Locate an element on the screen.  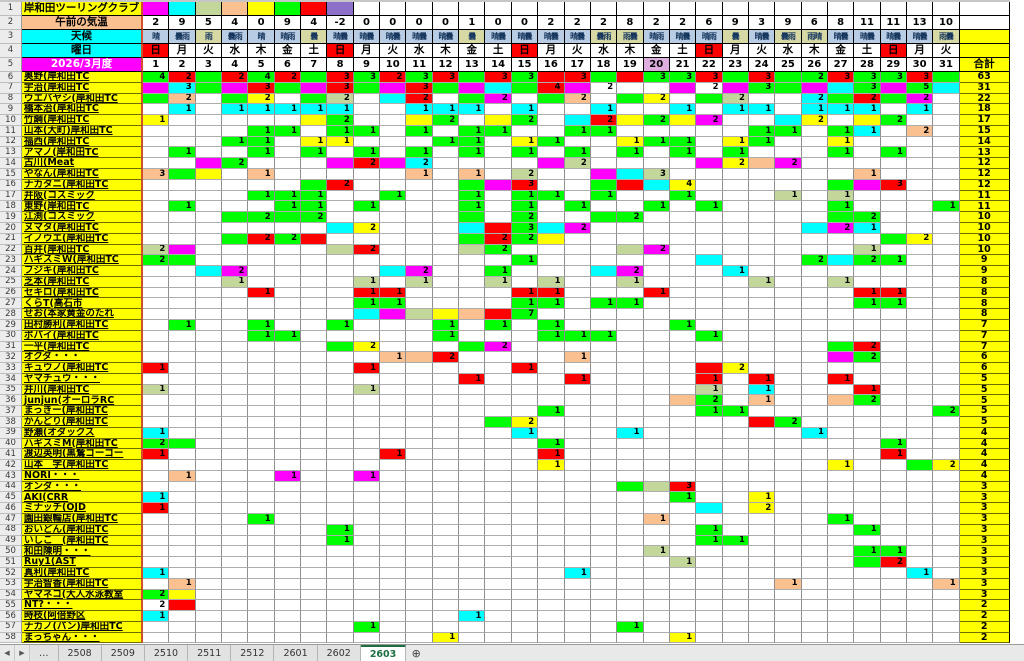
temp-cell: 1 is located at coordinates (472, 23).